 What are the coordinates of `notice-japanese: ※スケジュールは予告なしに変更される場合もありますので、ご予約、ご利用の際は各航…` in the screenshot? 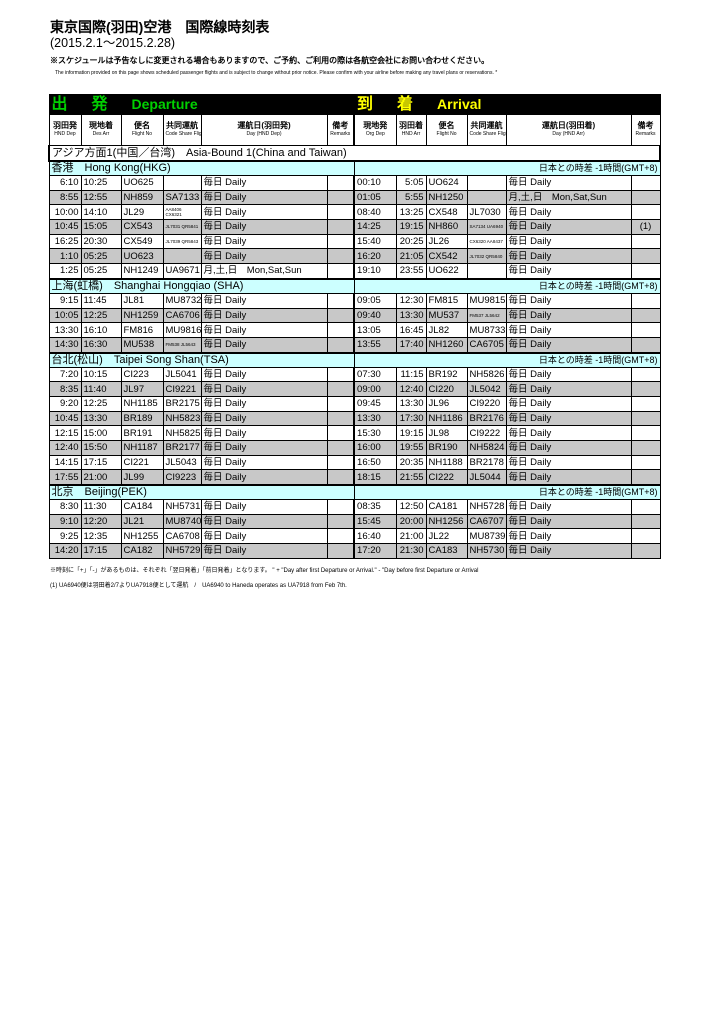 It's located at (270, 60).